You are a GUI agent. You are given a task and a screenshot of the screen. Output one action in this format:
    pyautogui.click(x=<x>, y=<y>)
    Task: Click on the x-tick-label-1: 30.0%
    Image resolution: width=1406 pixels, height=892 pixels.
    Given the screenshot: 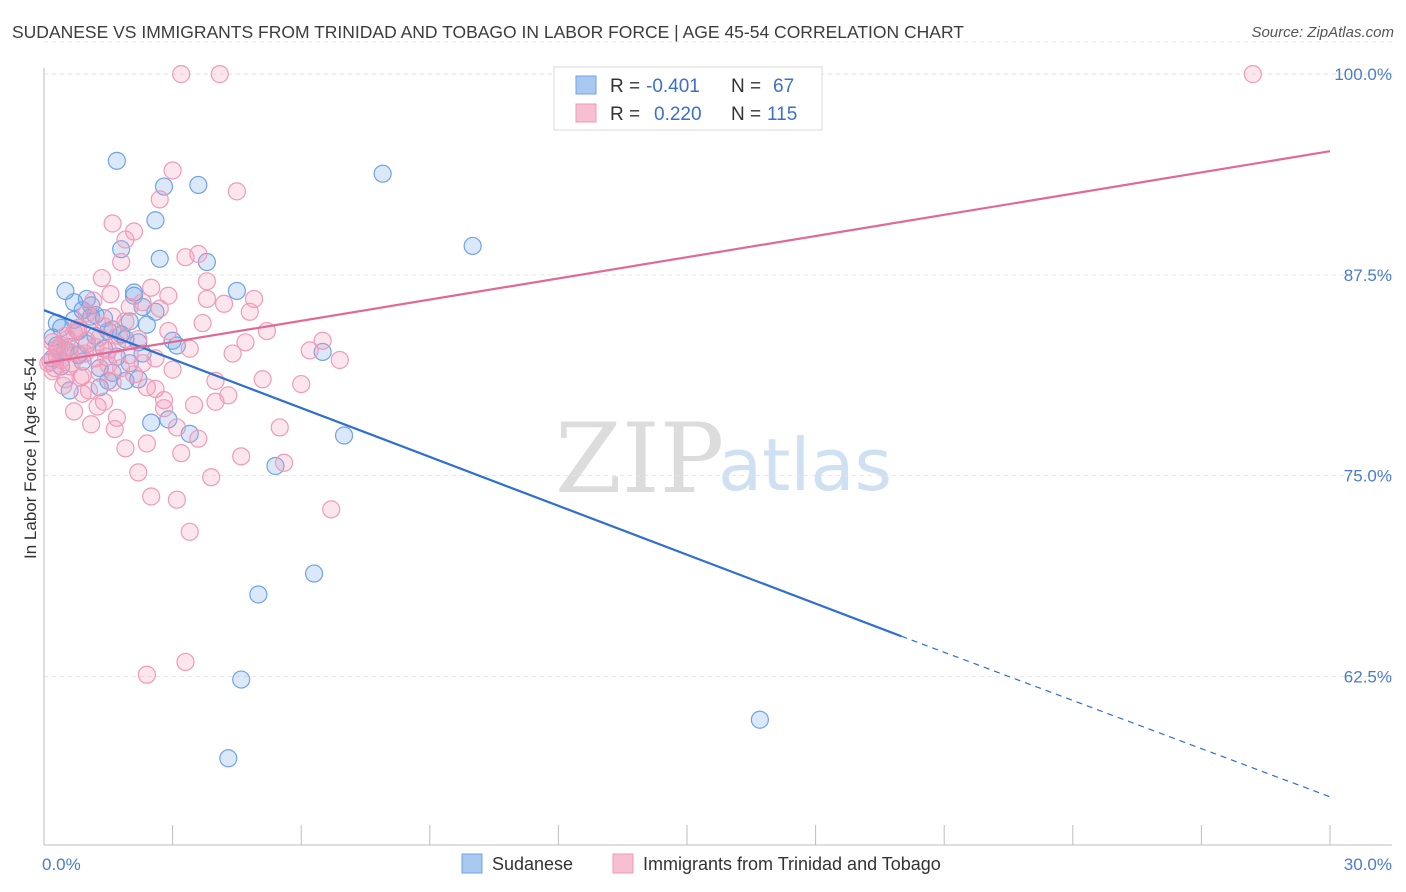 What is the action you would take?
    pyautogui.click(x=1368, y=864)
    